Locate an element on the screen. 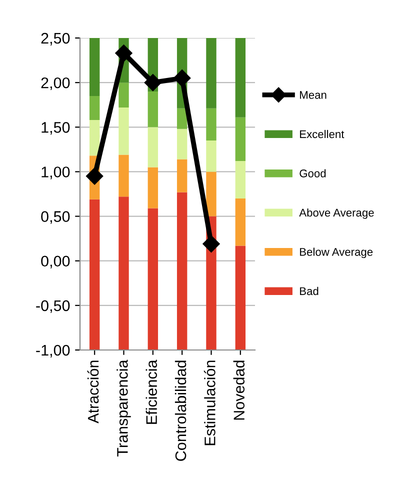 This screenshot has height=484, width=401. legend-label: Bad is located at coordinates (309, 291).